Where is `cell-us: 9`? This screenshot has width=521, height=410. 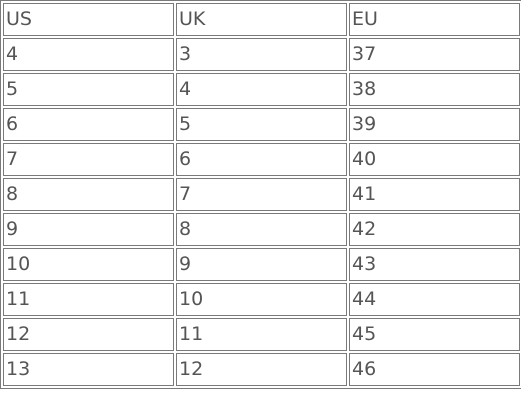 cell-us: 9 is located at coordinates (88, 229).